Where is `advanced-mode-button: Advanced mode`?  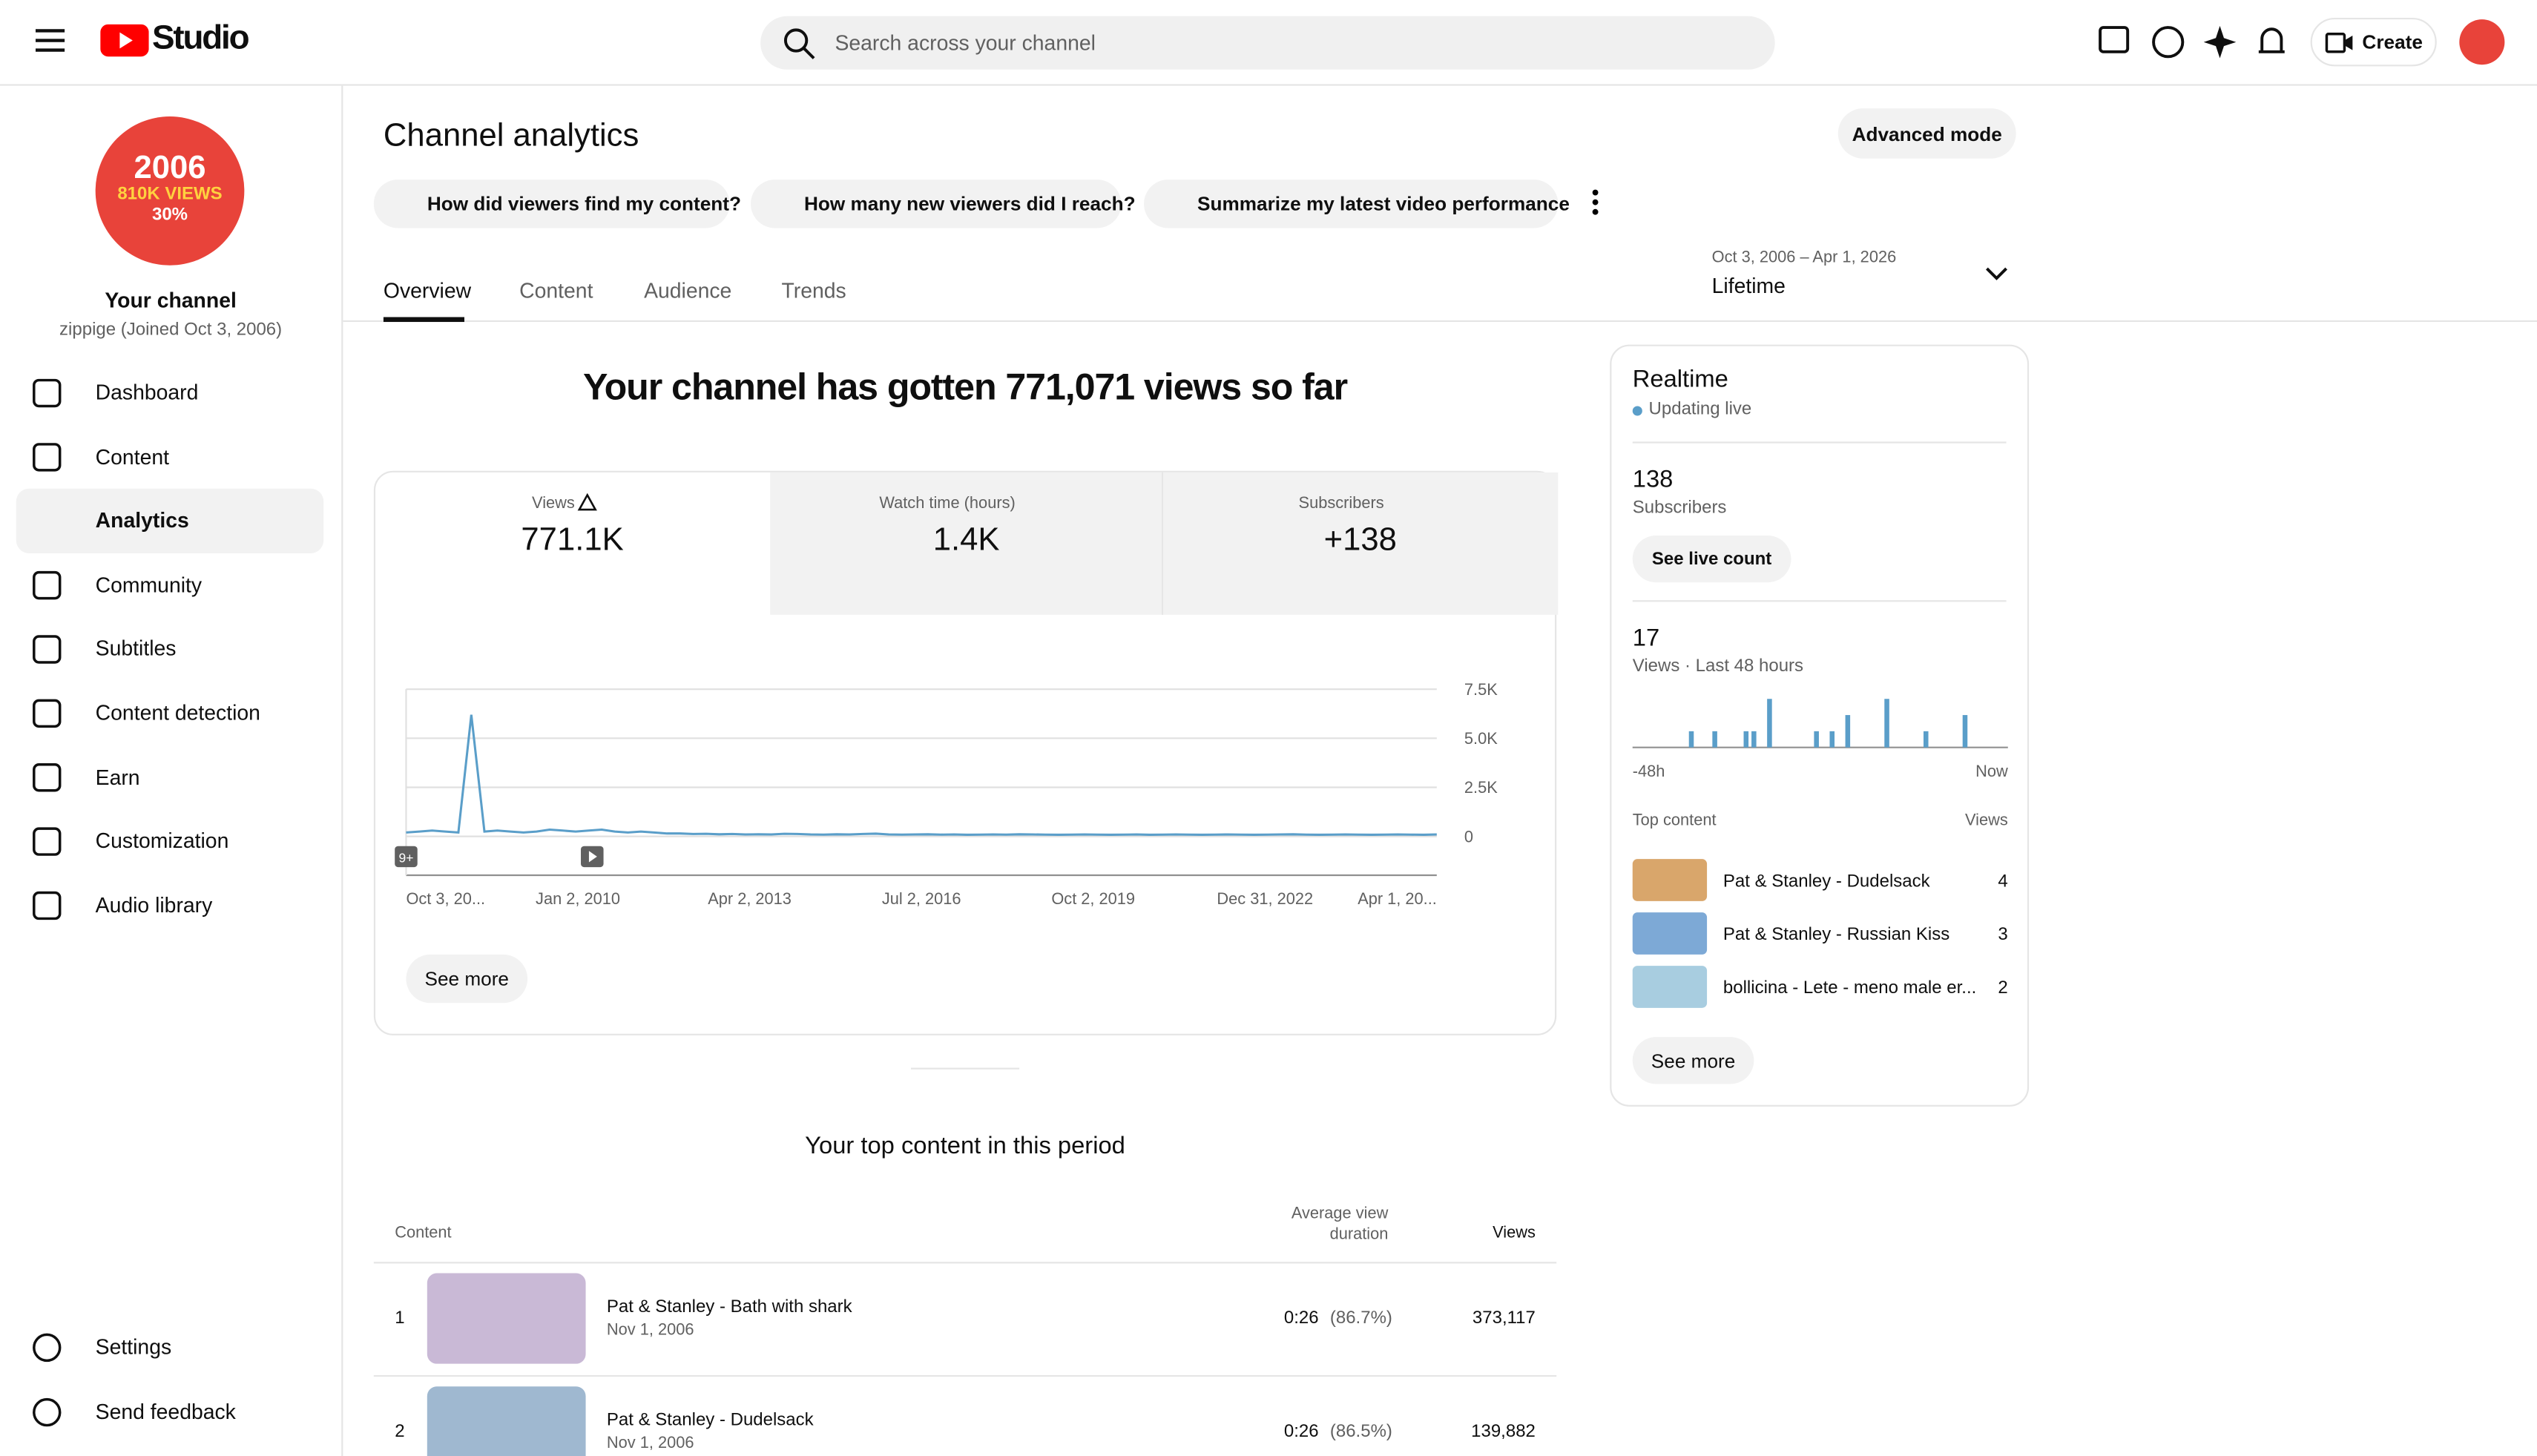
advanced-mode-button: Advanced mode is located at coordinates (1926, 134).